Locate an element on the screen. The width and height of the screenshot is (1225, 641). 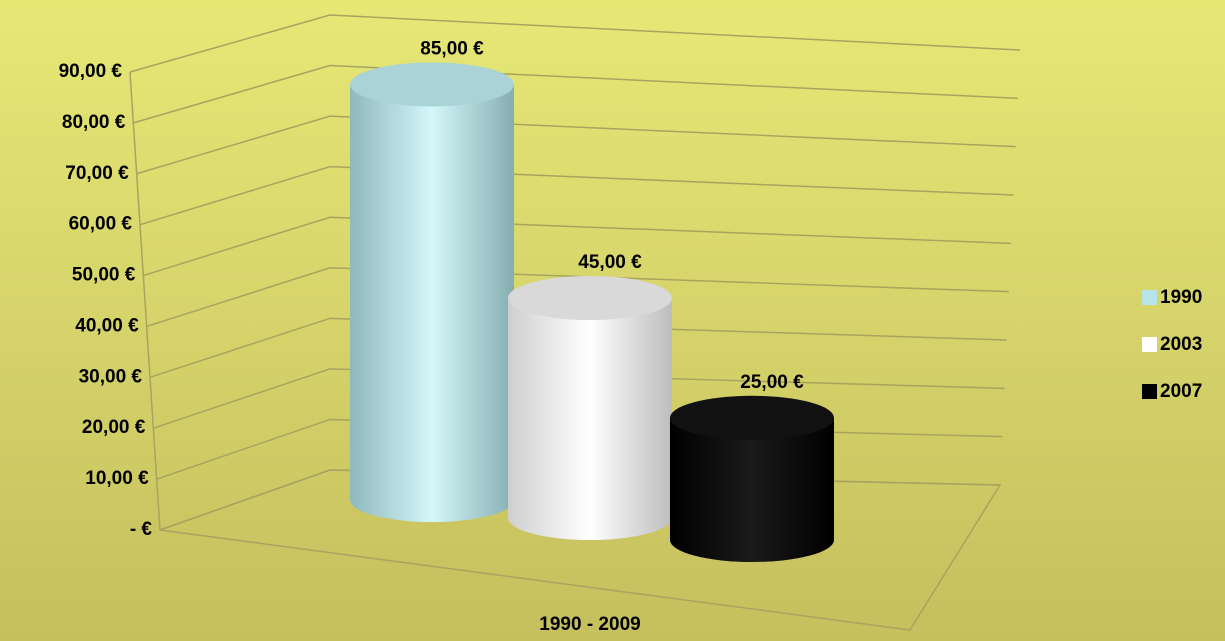
x-tick-label: 1990 - 2009 is located at coordinates (589, 624).